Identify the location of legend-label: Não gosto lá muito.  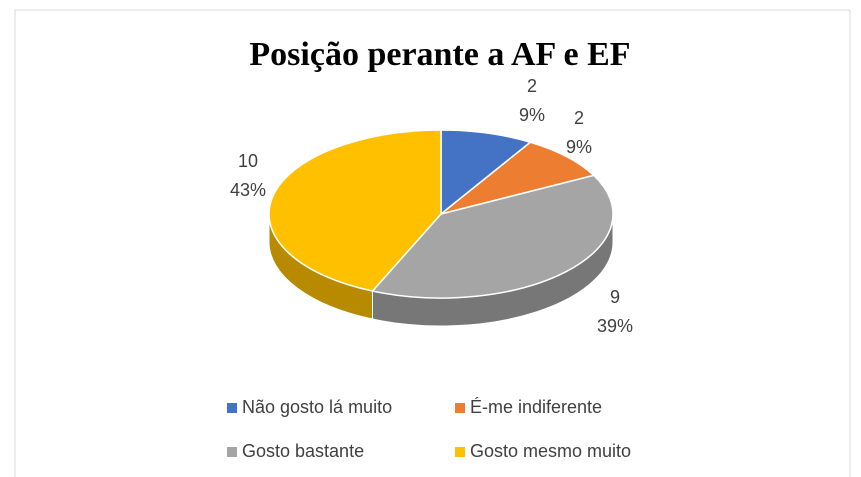
(317, 407).